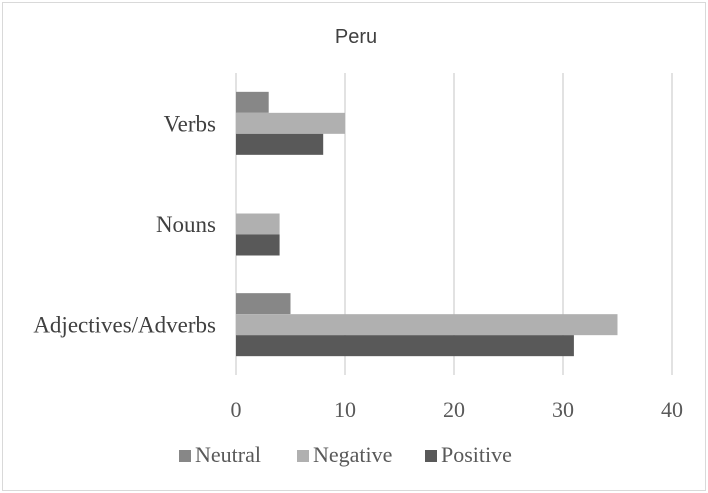 The height and width of the screenshot is (493, 708). Describe the element at coordinates (252, 102) in the screenshot. I see `bar-neutral-verbs` at that location.